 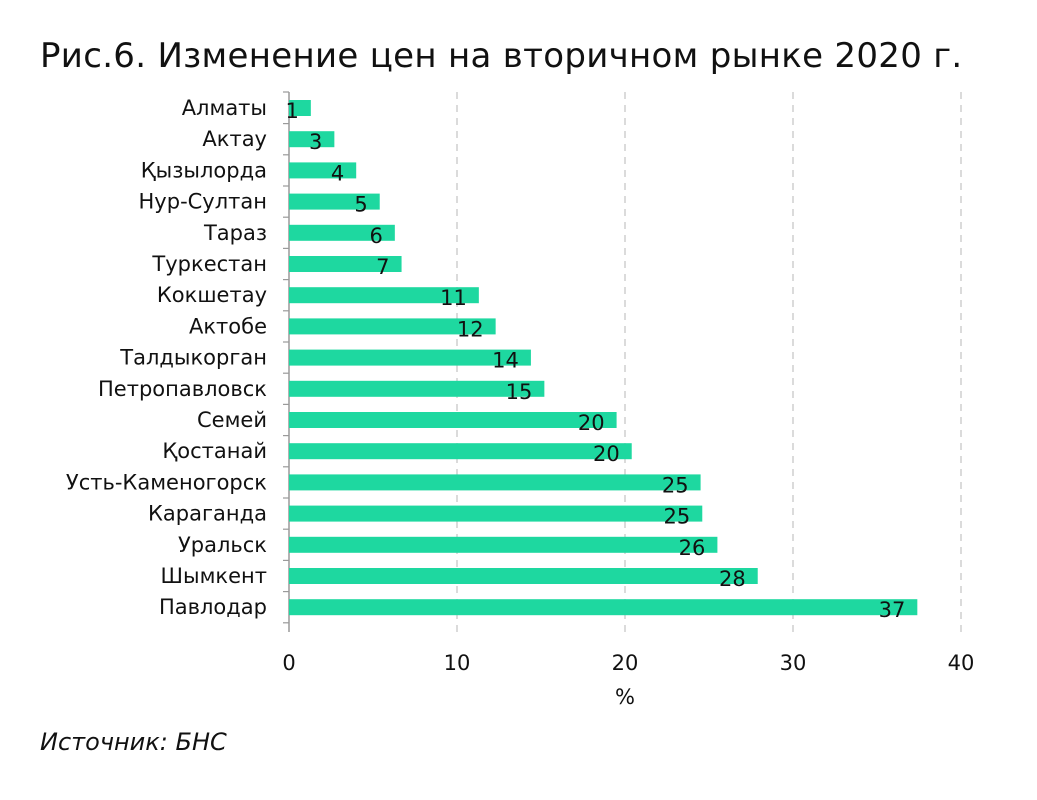 What do you see at coordinates (204, 170) in the screenshot?
I see `category-label: Қызылорда` at bounding box center [204, 170].